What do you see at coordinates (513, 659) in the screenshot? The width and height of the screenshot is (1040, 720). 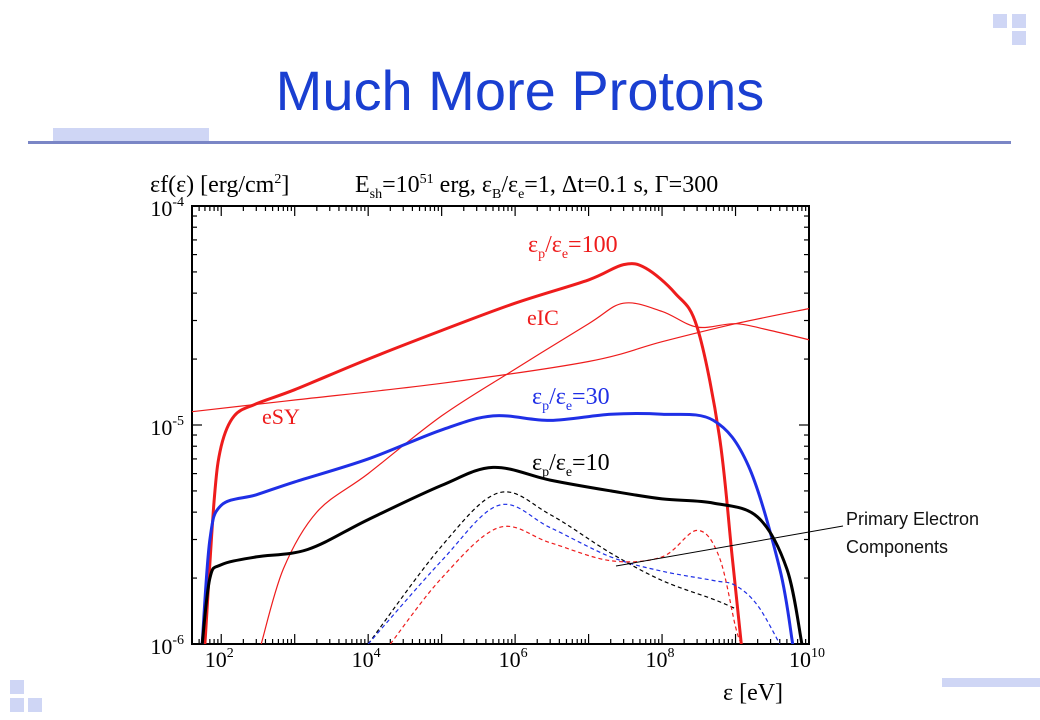 I see `x-tick-label: 10⁶` at bounding box center [513, 659].